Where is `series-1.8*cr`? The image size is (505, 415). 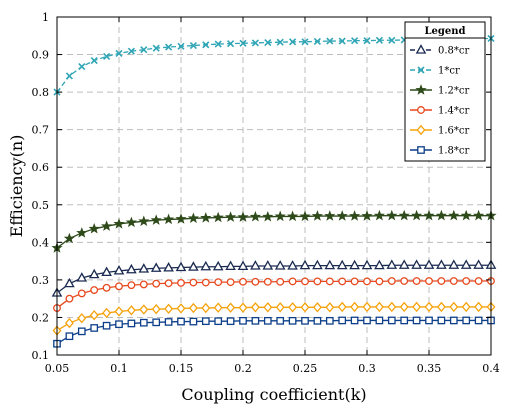
series-1.8*cr is located at coordinates (274, 332).